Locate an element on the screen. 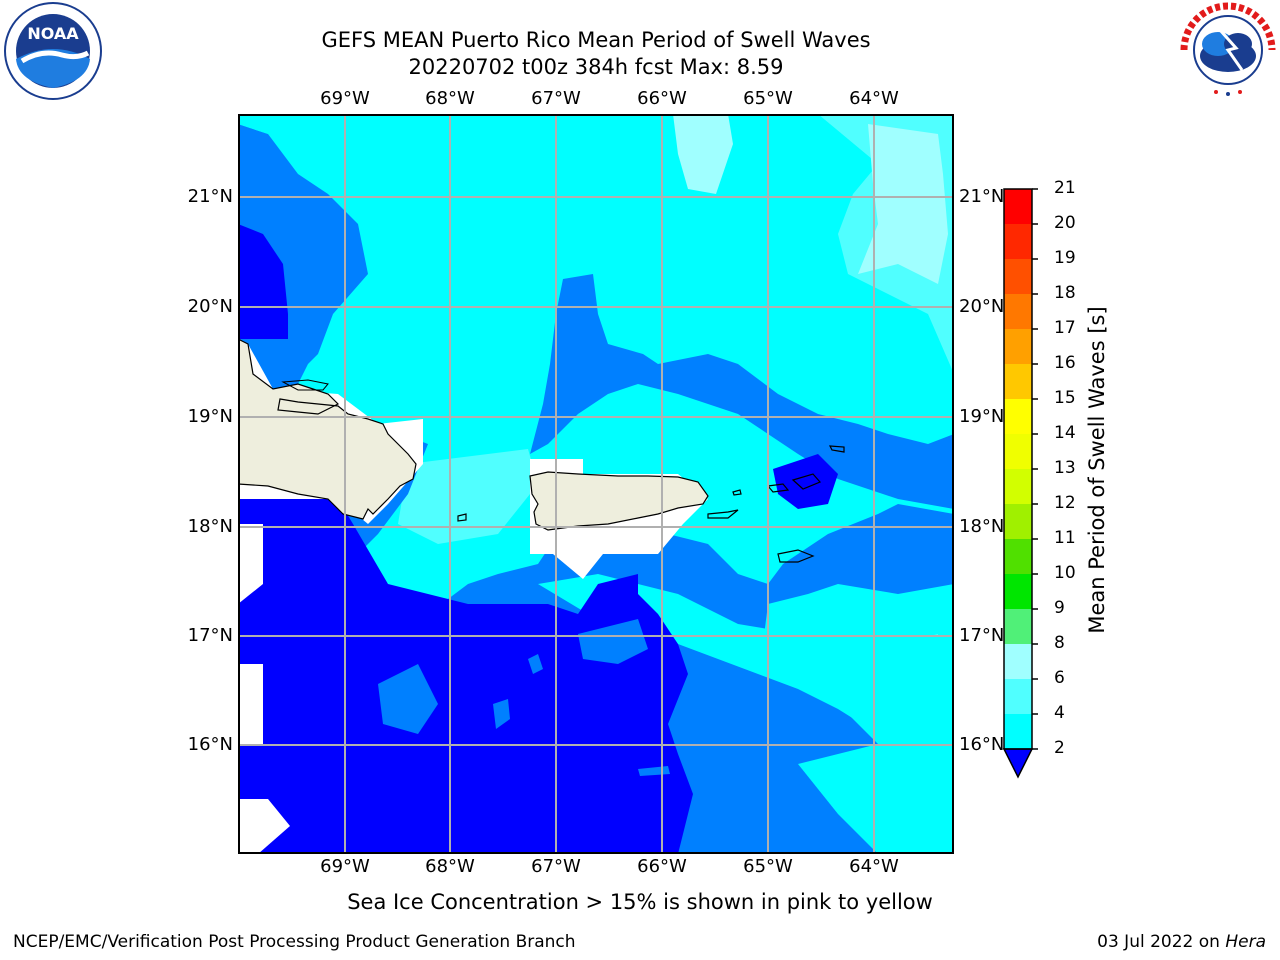 The width and height of the screenshot is (1280, 960). colorbar is located at coordinates (1020, 483).